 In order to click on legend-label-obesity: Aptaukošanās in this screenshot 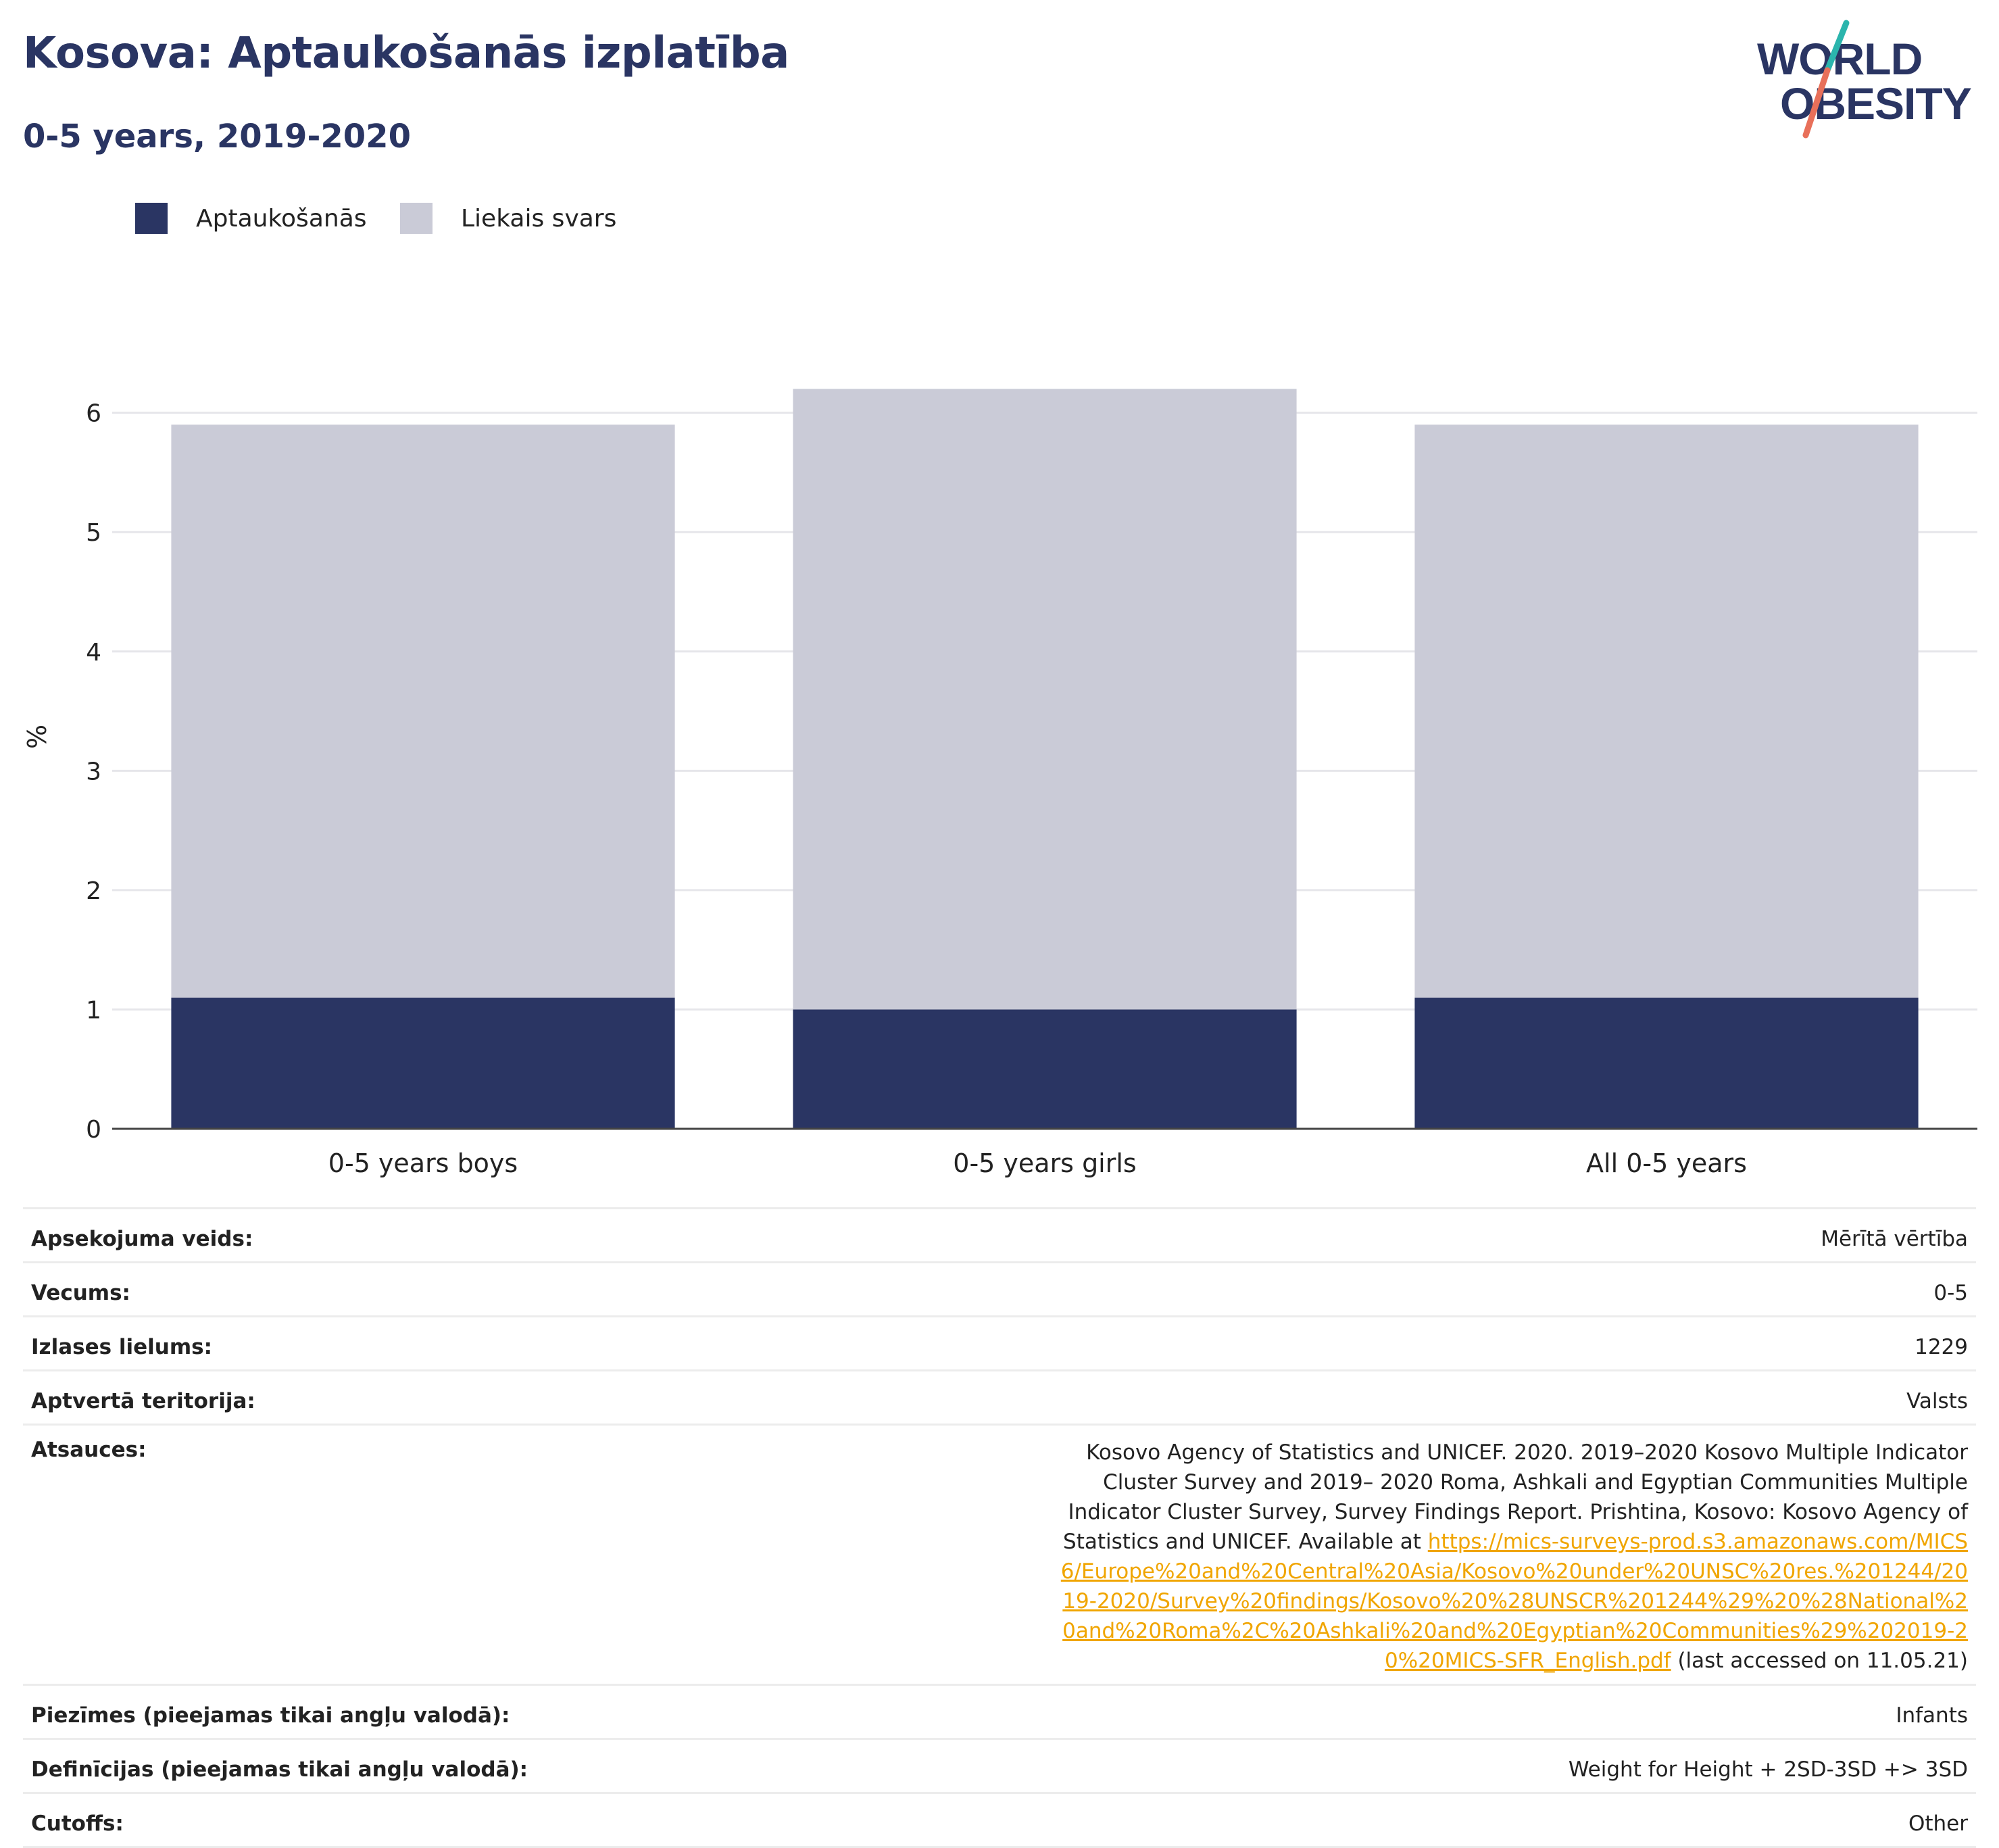, I will do `click(282, 219)`.